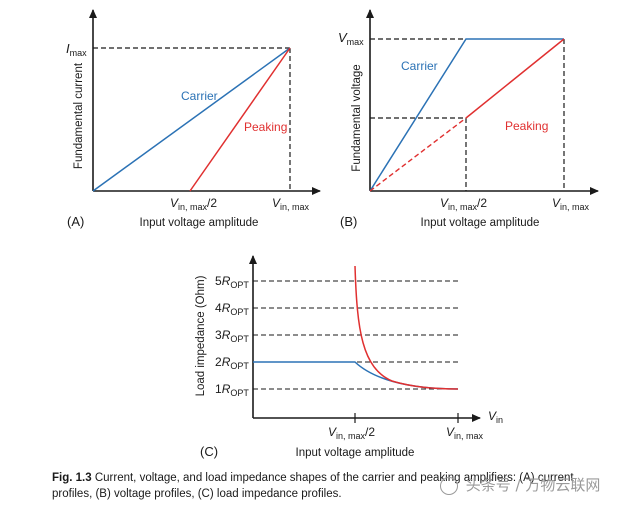 The height and width of the screenshot is (508, 640). I want to click on panel-a-xtick-full: Vin, max, so click(291, 204).